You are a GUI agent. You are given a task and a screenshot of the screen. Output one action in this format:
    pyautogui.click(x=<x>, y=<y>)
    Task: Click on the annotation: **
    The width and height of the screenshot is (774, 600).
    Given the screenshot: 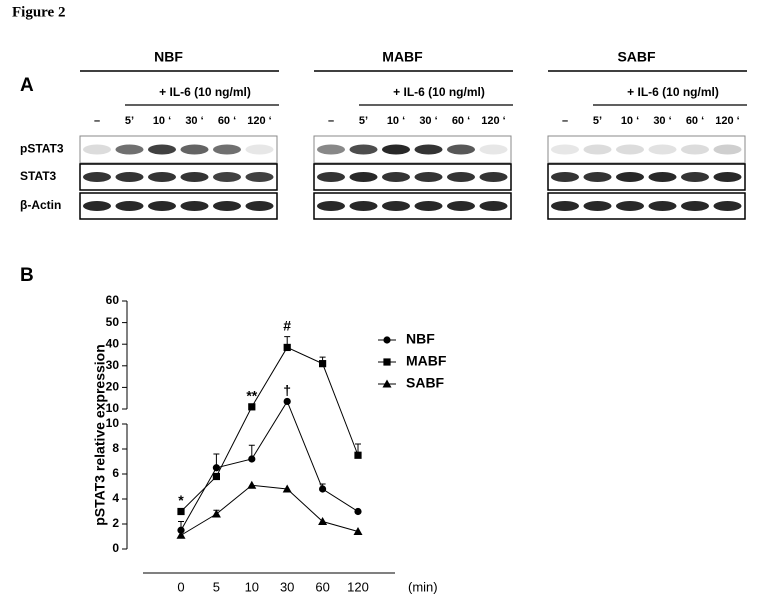 What is the action you would take?
    pyautogui.click(x=251, y=396)
    